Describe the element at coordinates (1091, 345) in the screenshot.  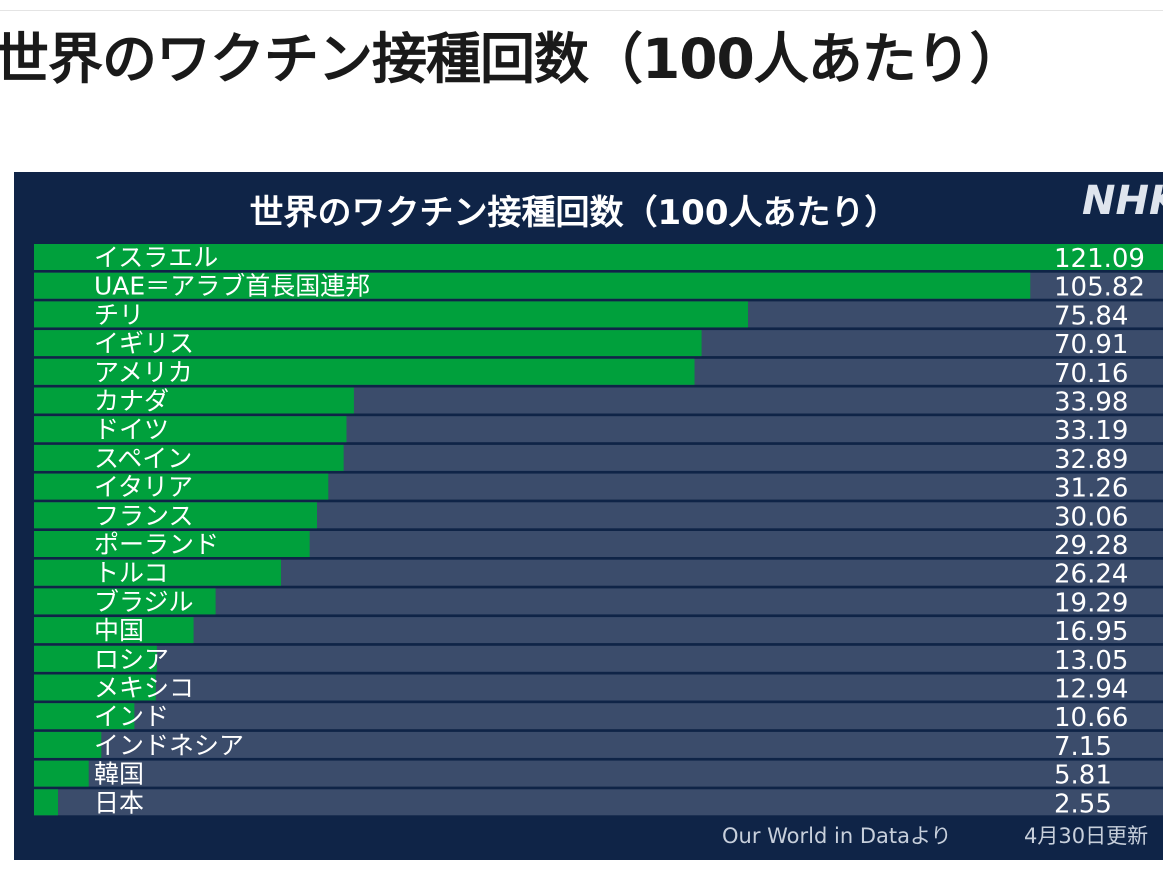
I see `value-label: 70.91` at that location.